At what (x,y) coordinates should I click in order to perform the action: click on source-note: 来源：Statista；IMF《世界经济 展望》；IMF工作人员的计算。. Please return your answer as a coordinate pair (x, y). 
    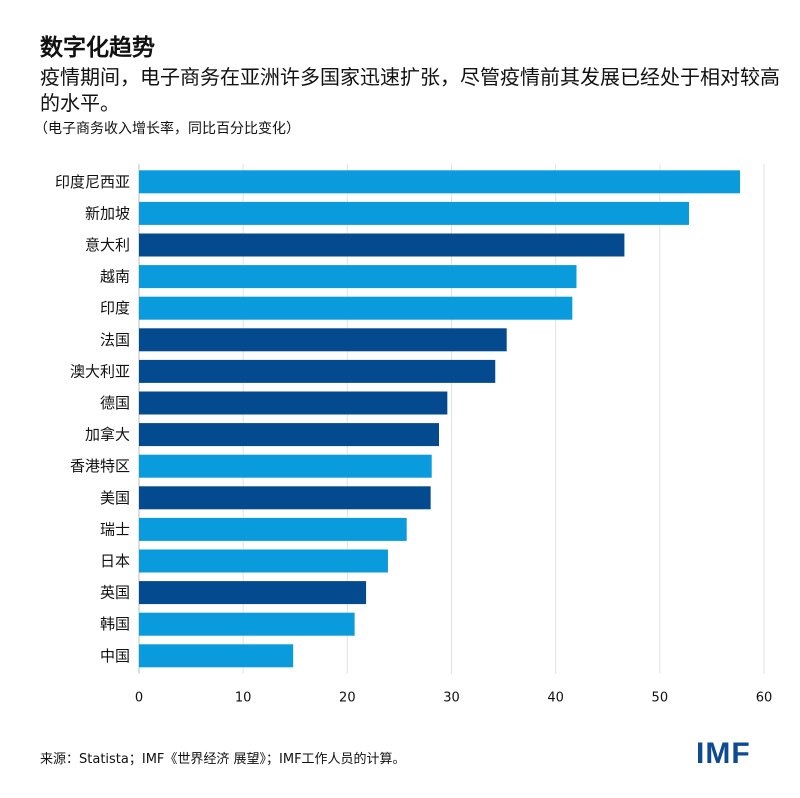
    Looking at the image, I should click on (223, 759).